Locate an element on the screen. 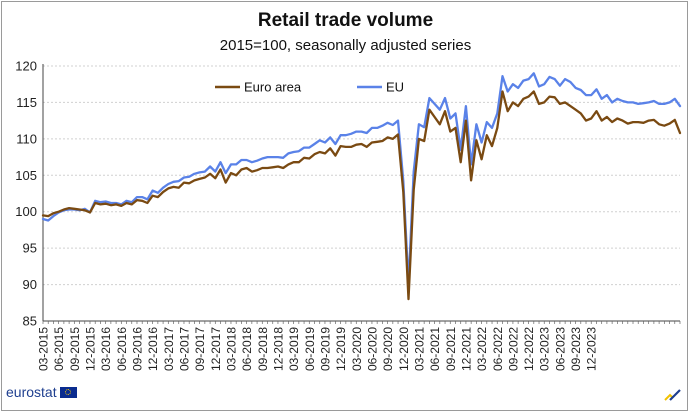 This screenshot has width=691, height=414. x-tick-label: 06-2016 is located at coordinates (122, 349).